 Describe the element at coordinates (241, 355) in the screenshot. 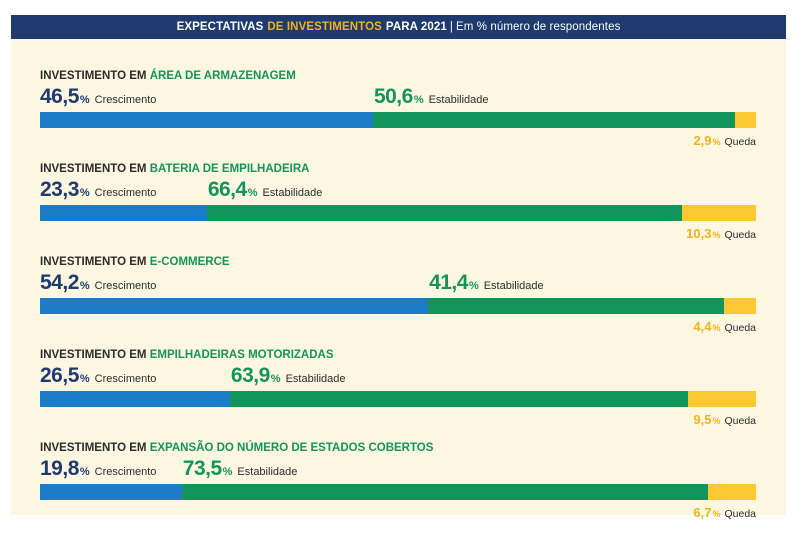

I see `section-title-name: EMPILHADEIRAS MOTORIZADAS` at that location.